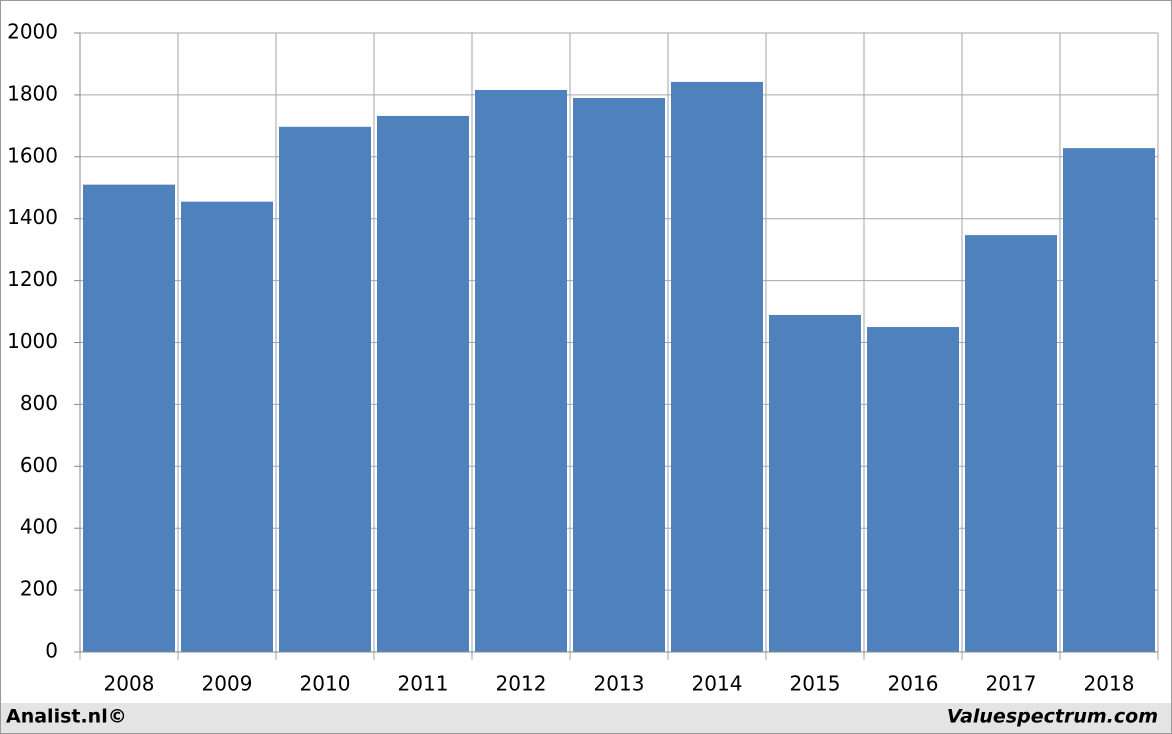 The image size is (1172, 734). What do you see at coordinates (913, 684) in the screenshot?
I see `x-tick-label: 2016` at bounding box center [913, 684].